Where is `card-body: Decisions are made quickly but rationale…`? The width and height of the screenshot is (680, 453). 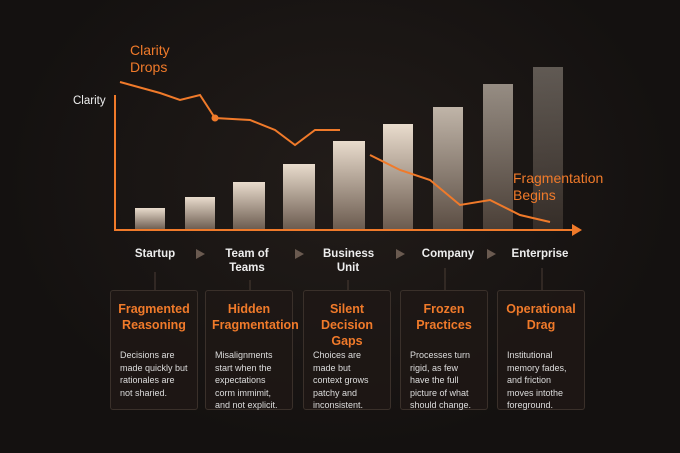
card-body: Decisions are made quickly but rationale… is located at coordinates (154, 374).